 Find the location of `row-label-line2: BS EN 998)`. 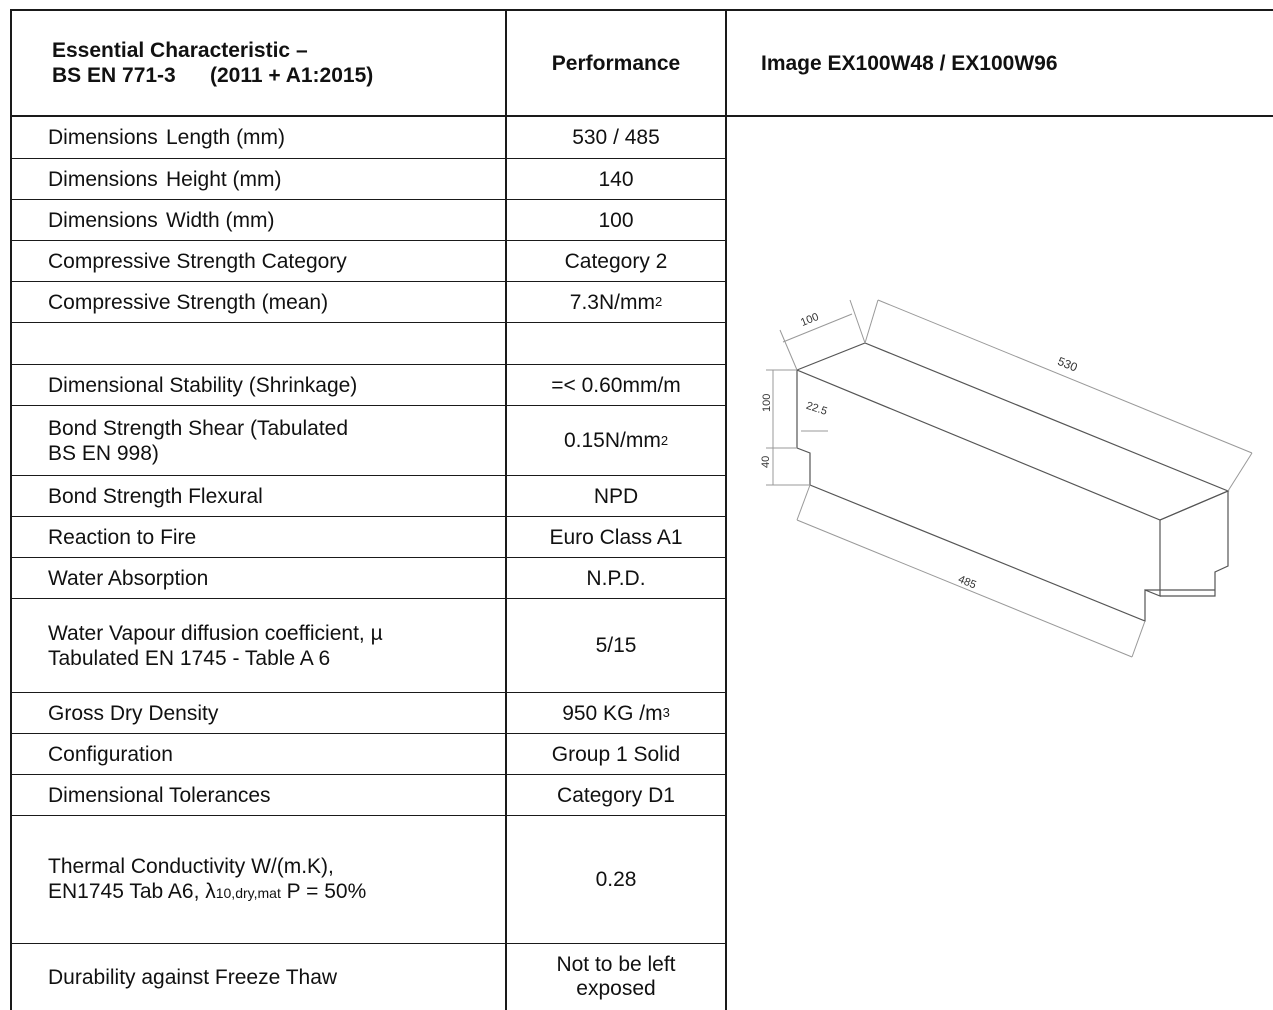

row-label-line2: BS EN 998) is located at coordinates (103, 453).